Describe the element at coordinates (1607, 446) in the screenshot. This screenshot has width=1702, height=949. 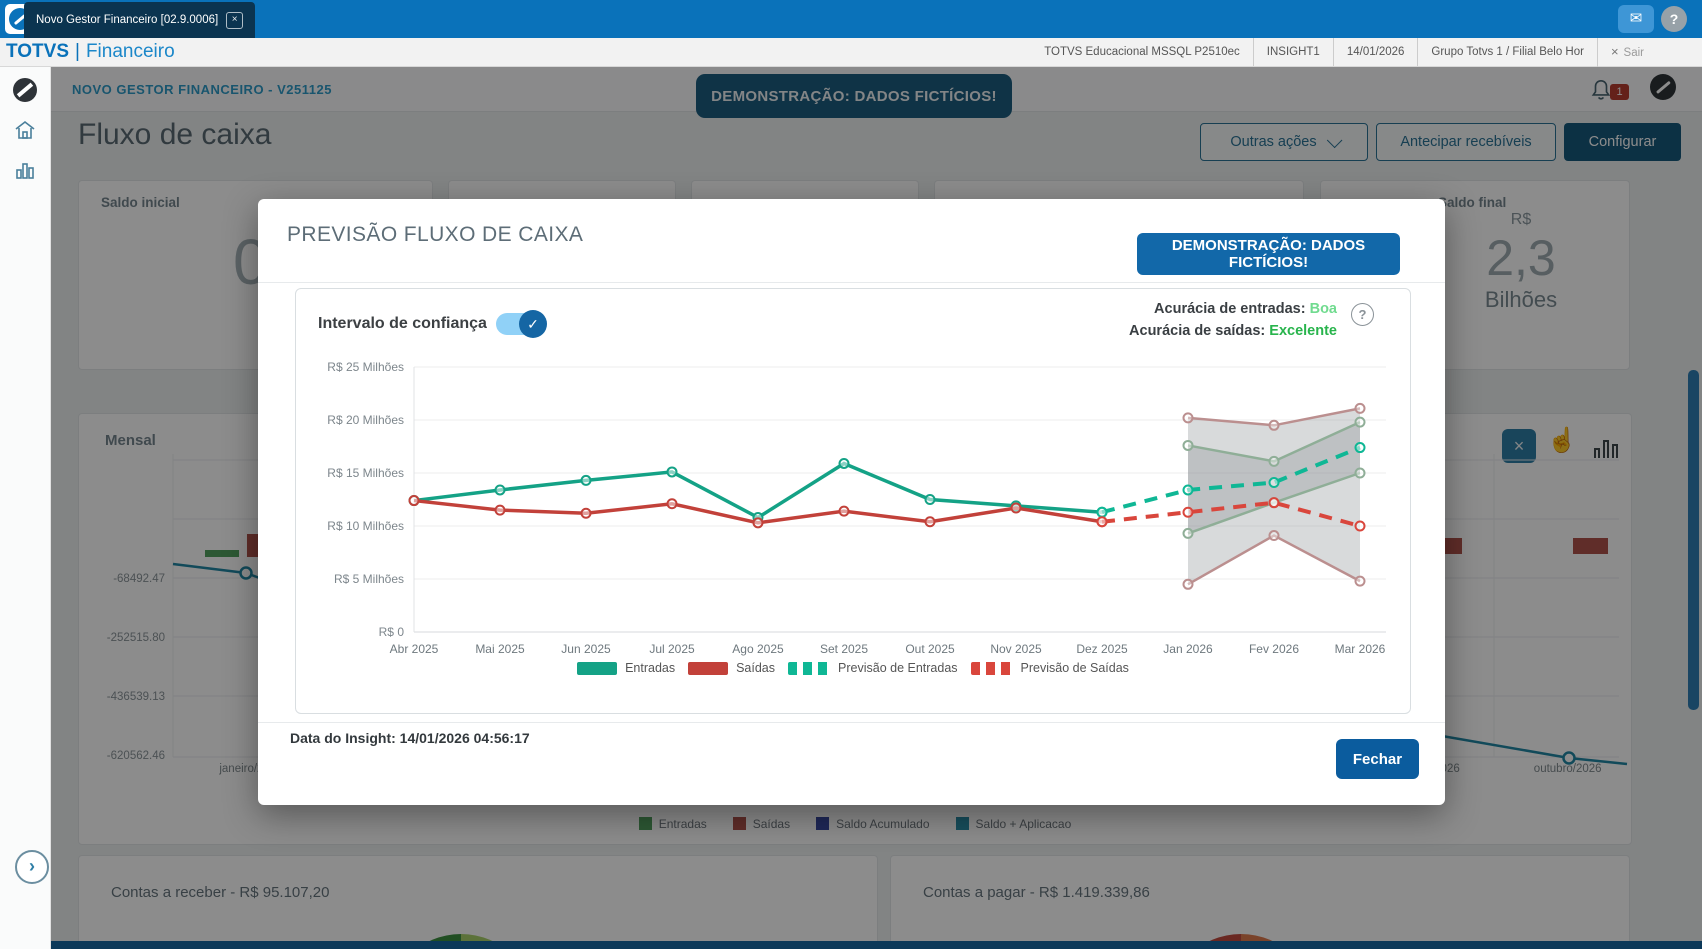
I see `bar-chart-icon` at that location.